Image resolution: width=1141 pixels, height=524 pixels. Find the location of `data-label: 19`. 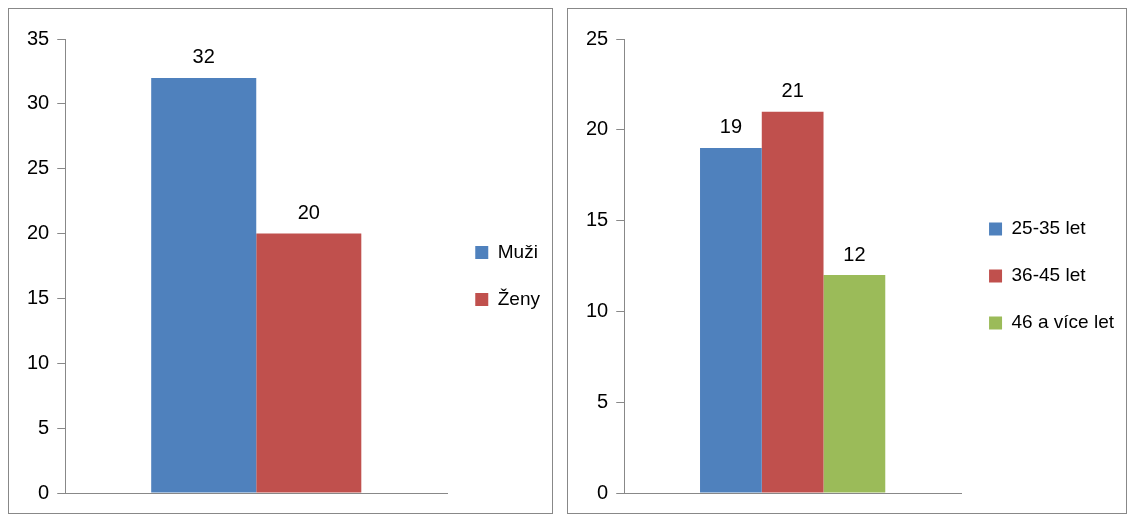

data-label: 19 is located at coordinates (731, 126).